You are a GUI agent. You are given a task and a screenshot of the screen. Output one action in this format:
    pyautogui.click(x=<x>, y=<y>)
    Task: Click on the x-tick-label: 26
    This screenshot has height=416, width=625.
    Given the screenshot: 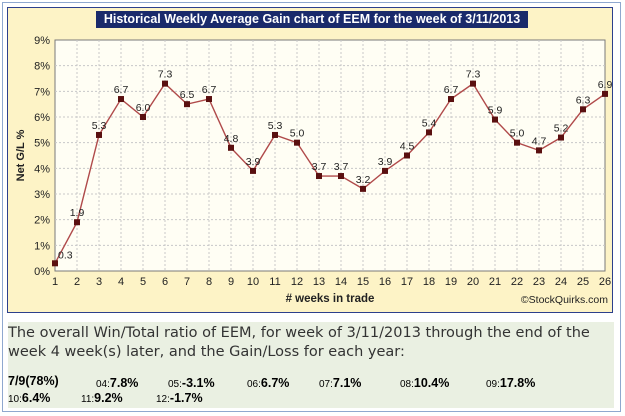 What is the action you would take?
    pyautogui.click(x=605, y=282)
    